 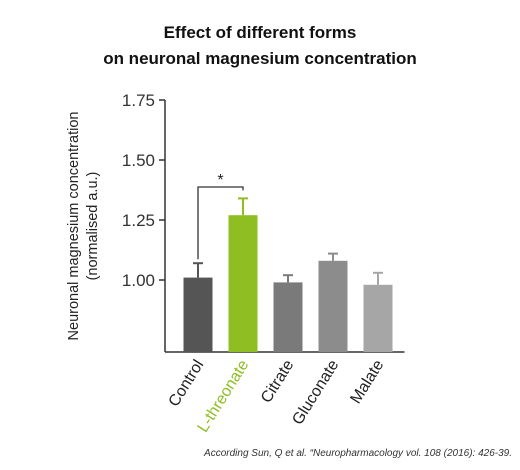 I want to click on significance-bracket, so click(x=220, y=223).